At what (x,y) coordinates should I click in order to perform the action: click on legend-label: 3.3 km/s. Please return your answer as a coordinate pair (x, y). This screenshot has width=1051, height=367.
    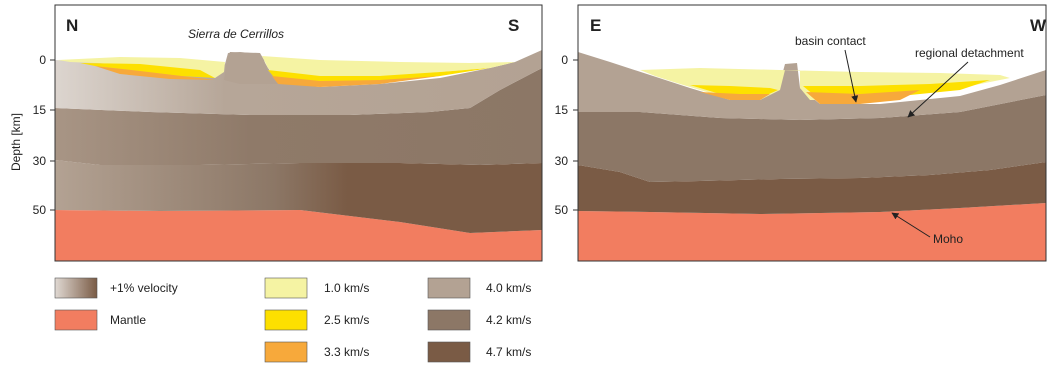
    Looking at the image, I should click on (346, 352).